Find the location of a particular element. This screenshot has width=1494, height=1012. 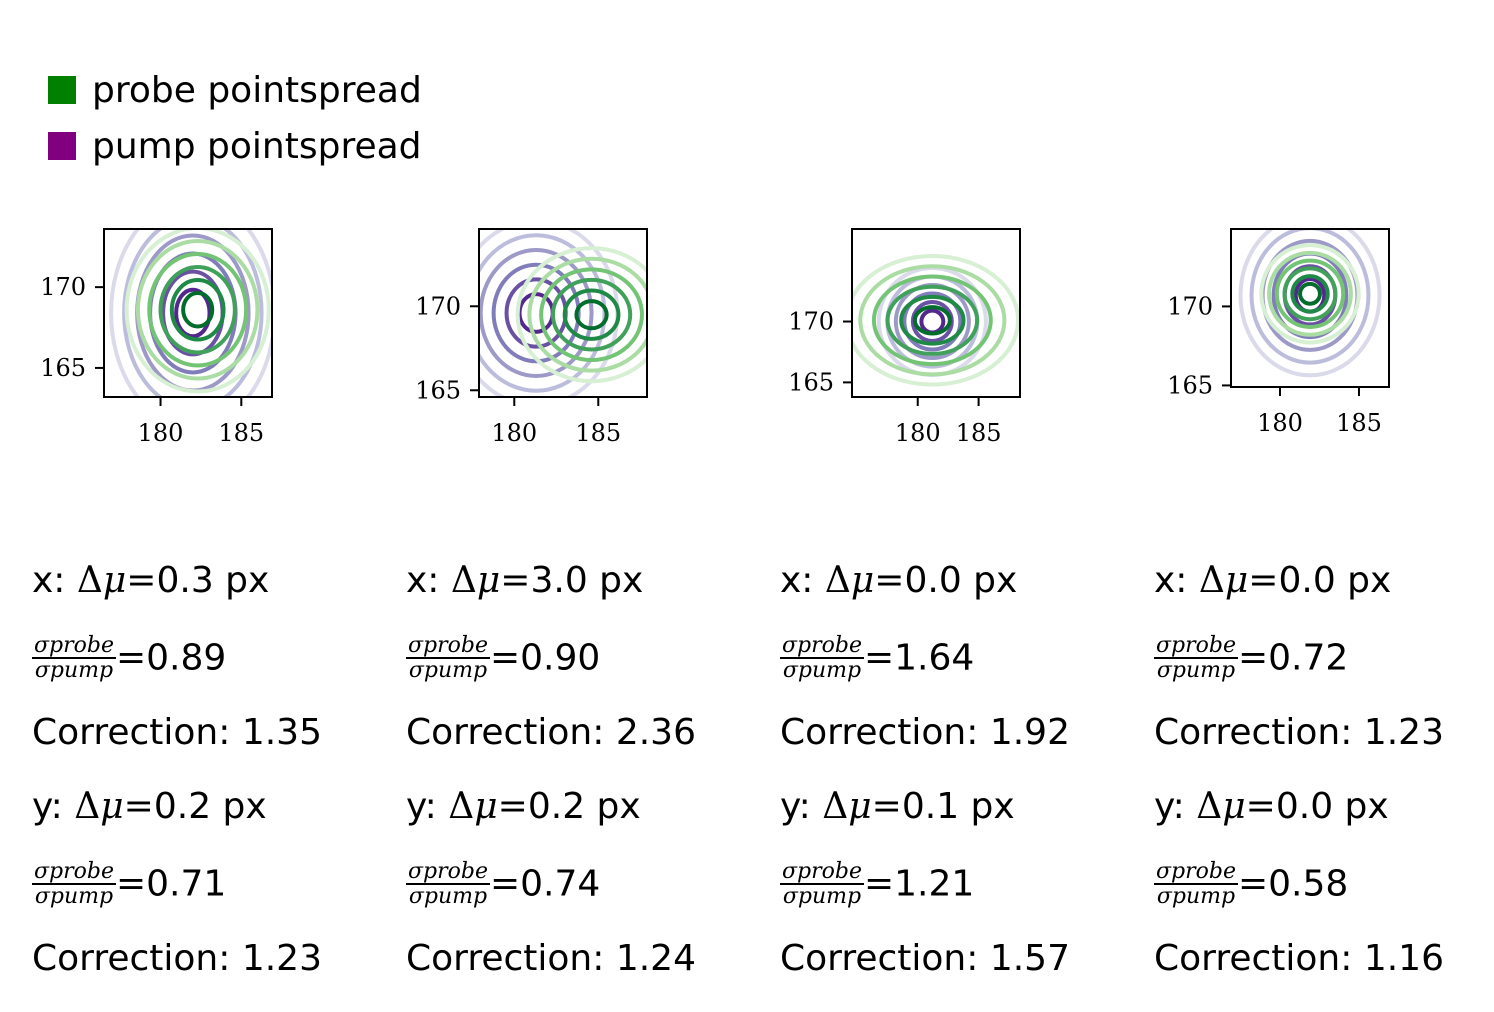

y-delta-mu: y: Δμ=0.1 px is located at coordinates (897, 806).